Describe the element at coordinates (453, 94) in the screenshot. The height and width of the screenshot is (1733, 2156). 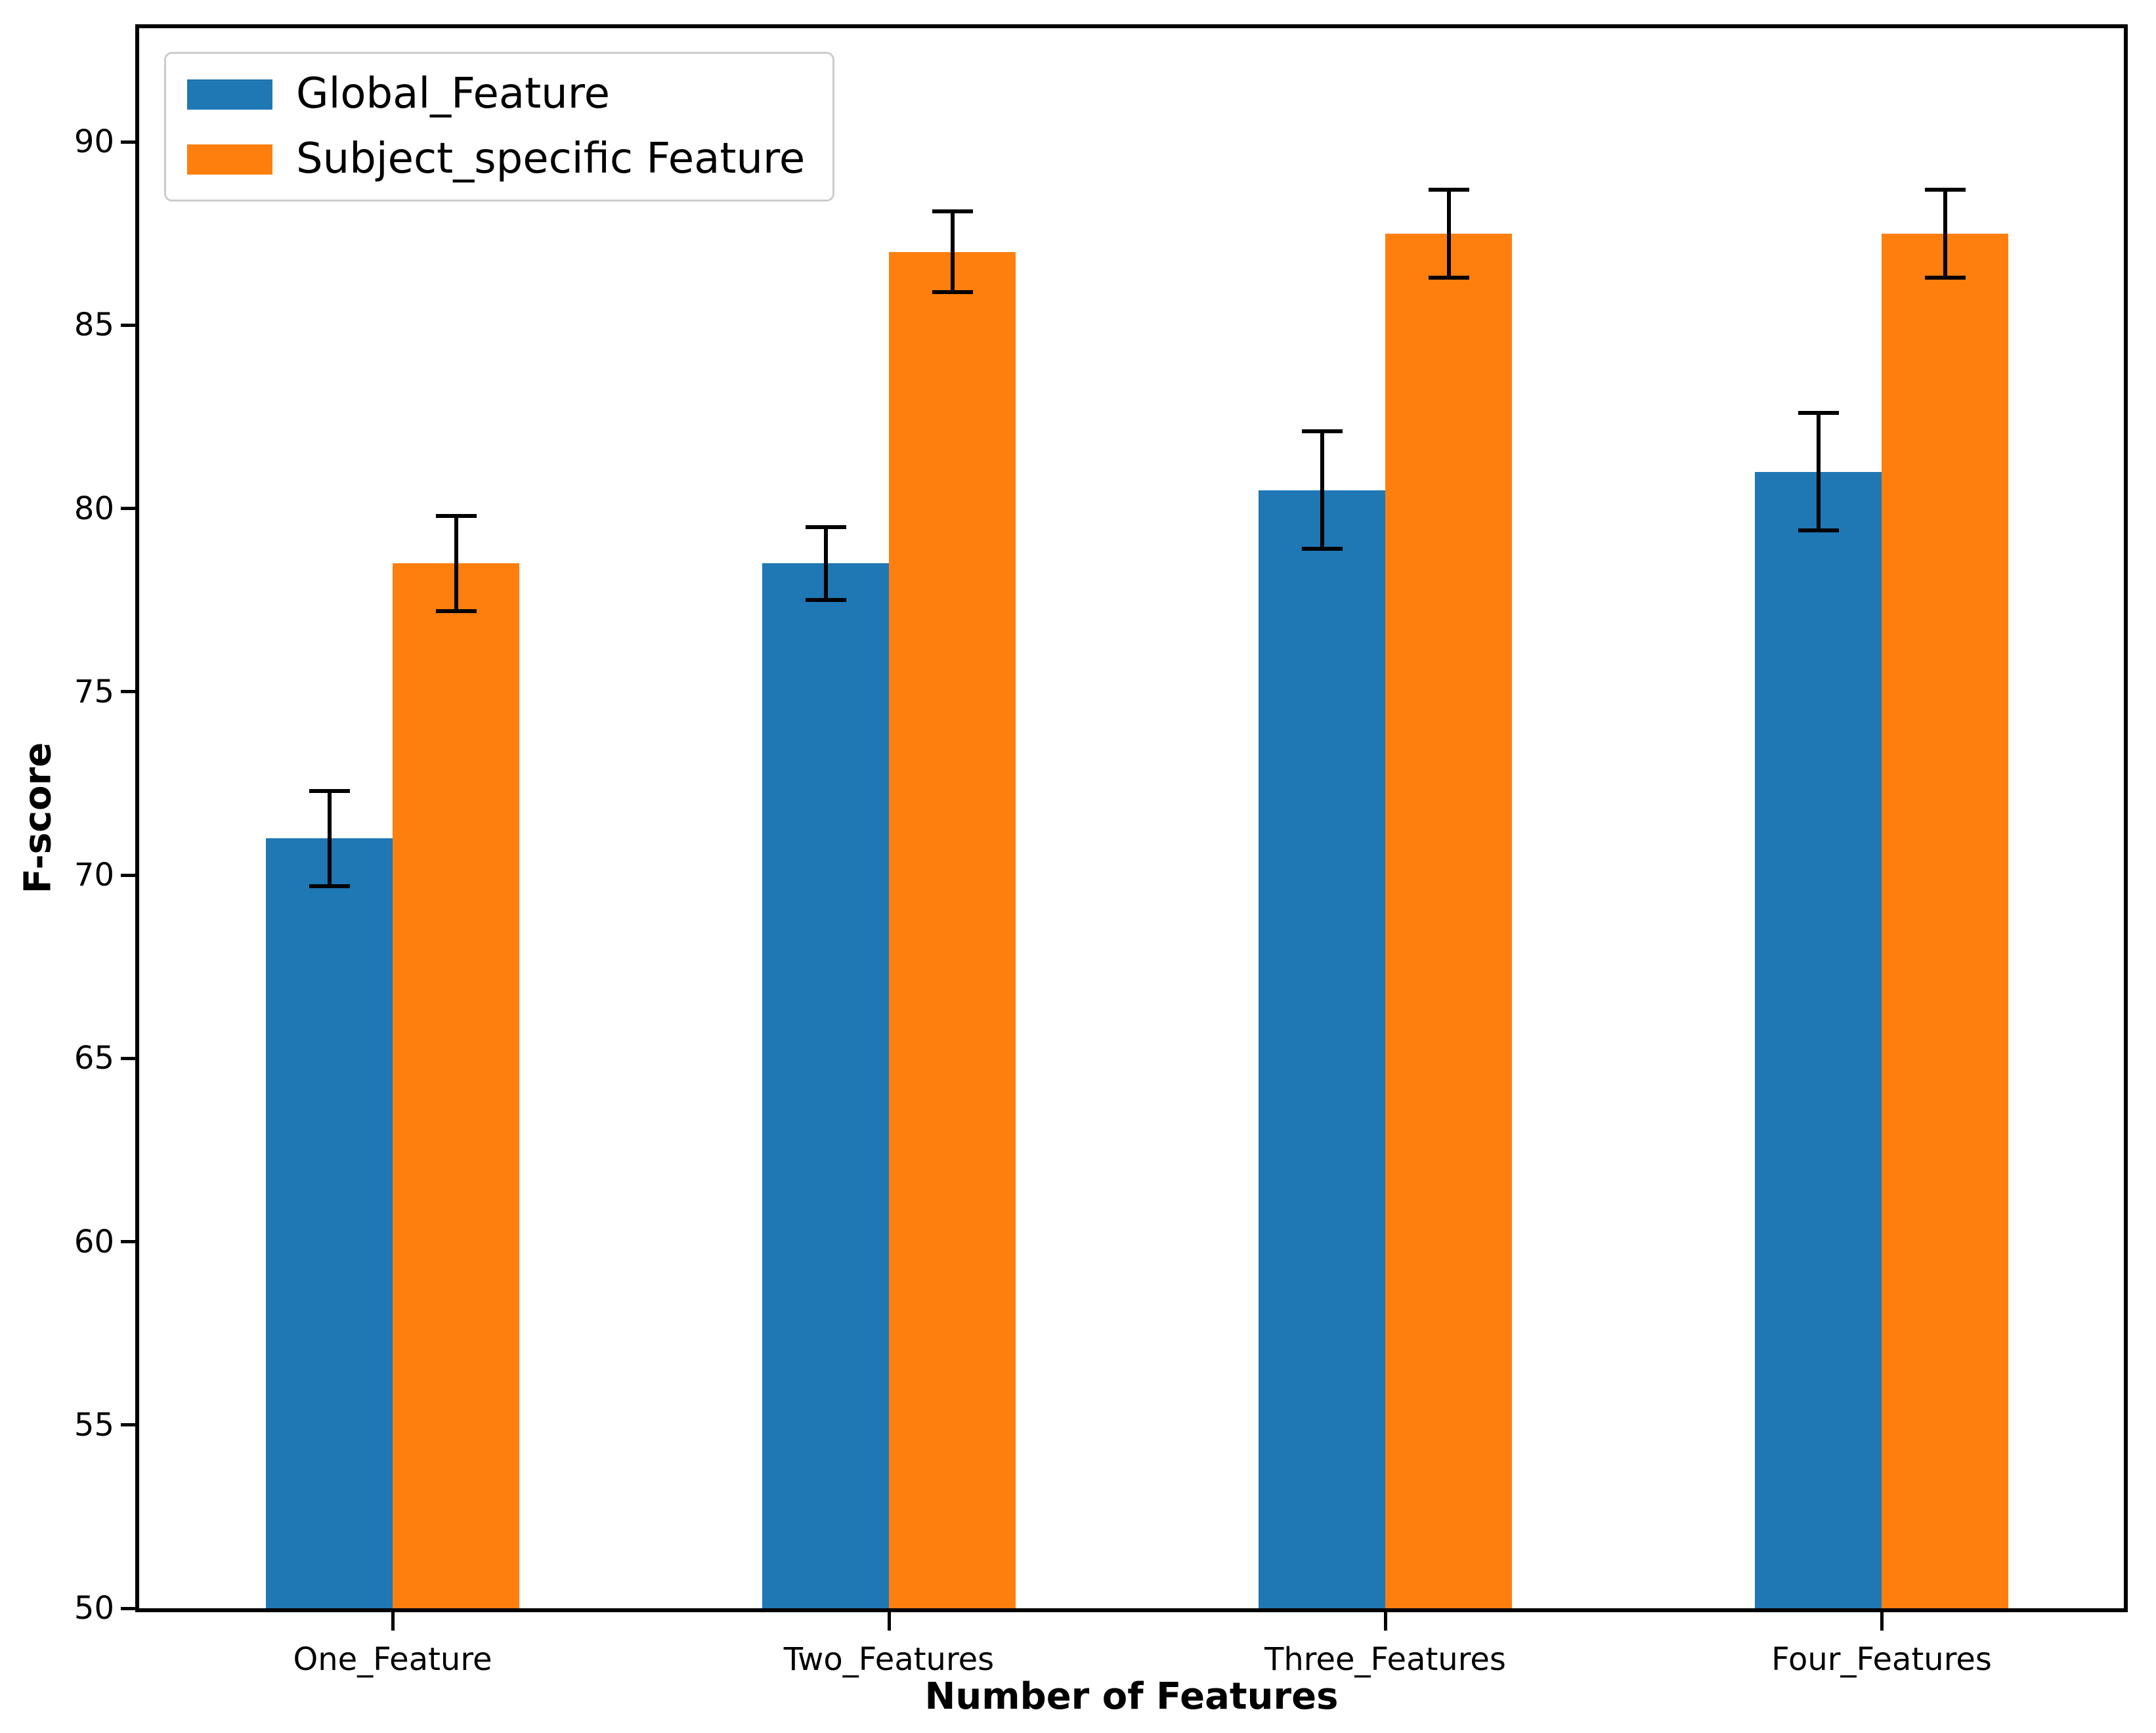
I see `legend-label-global-feature: Global_Feature` at that location.